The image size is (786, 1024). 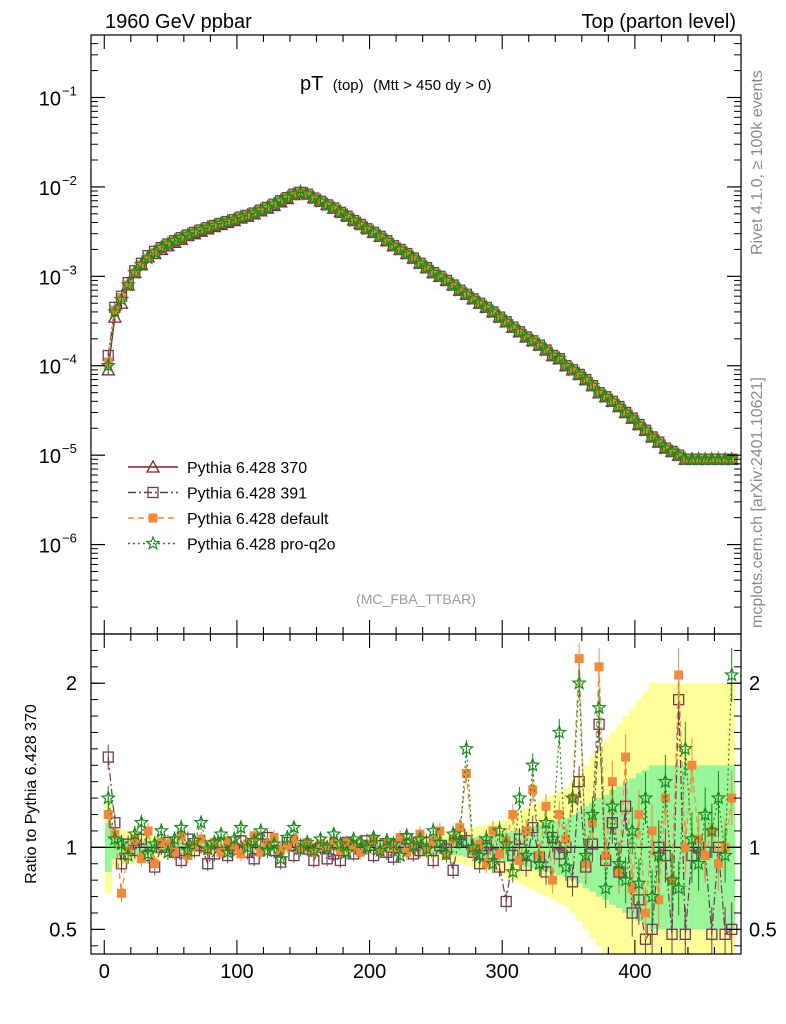 I want to click on rivet-label: Rivet 4.1.0, ≥ 100k events, so click(x=757, y=162).